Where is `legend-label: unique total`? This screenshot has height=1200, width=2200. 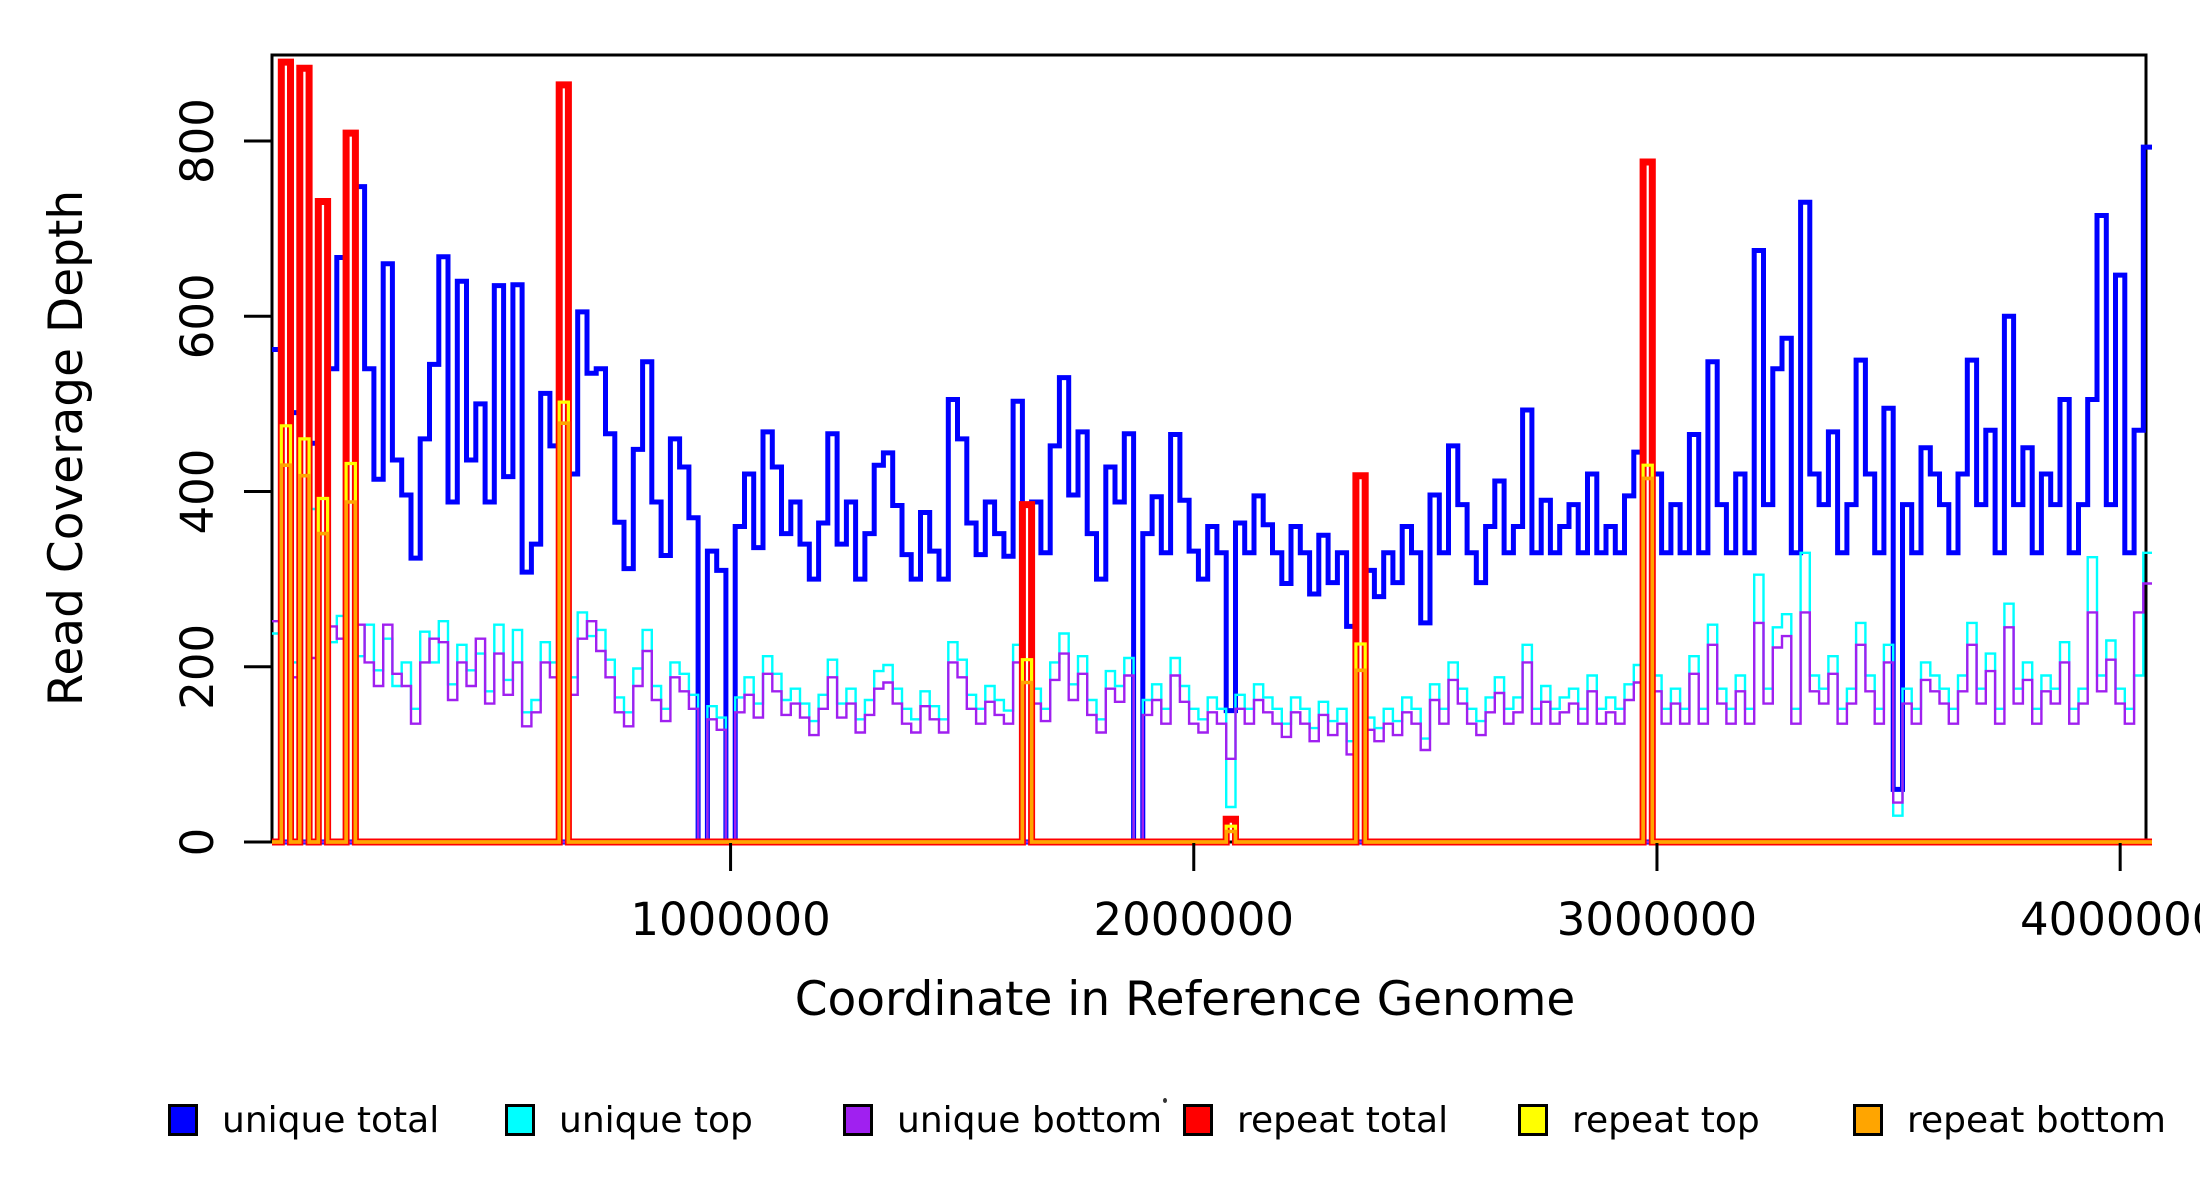 legend-label: unique total is located at coordinates (331, 1120).